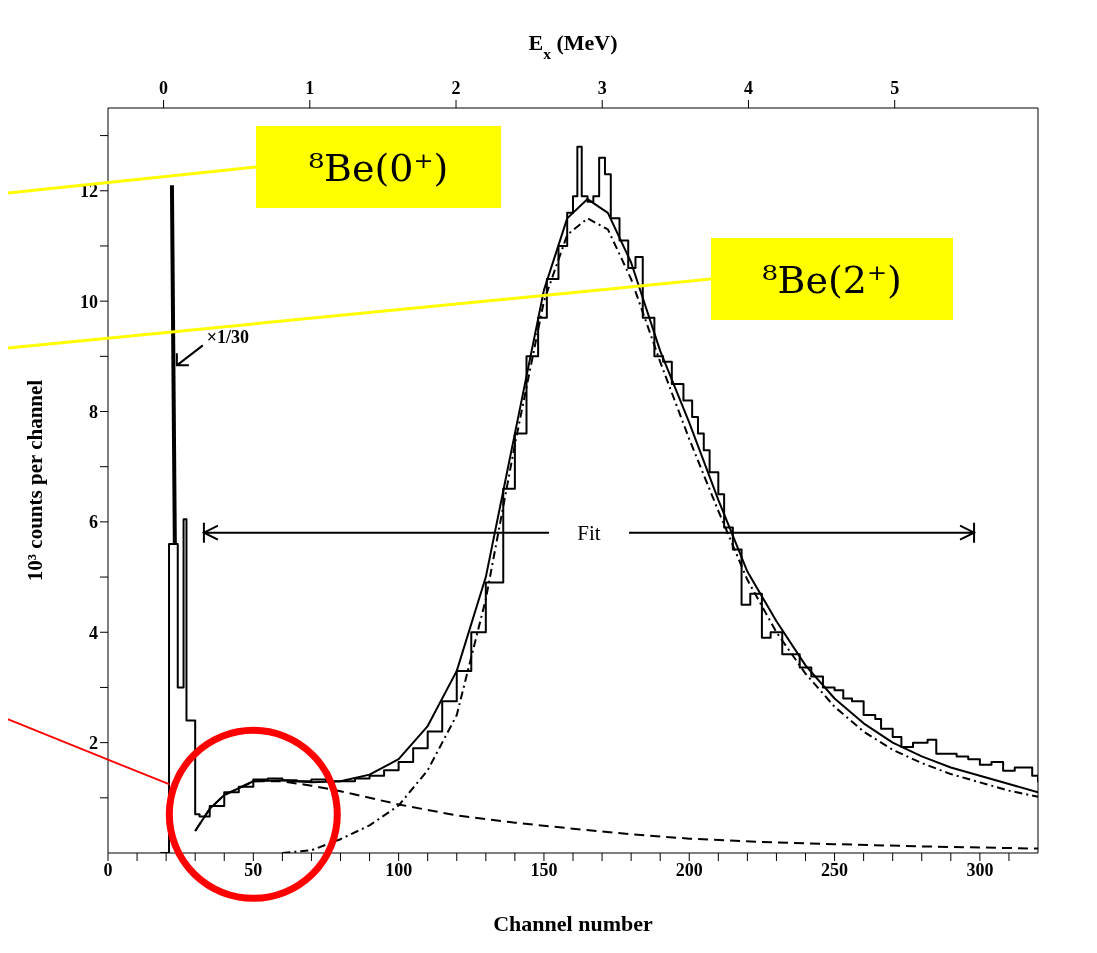 This screenshot has width=1097, height=953. I want to click on y-tick-label: 4, so click(93, 632).